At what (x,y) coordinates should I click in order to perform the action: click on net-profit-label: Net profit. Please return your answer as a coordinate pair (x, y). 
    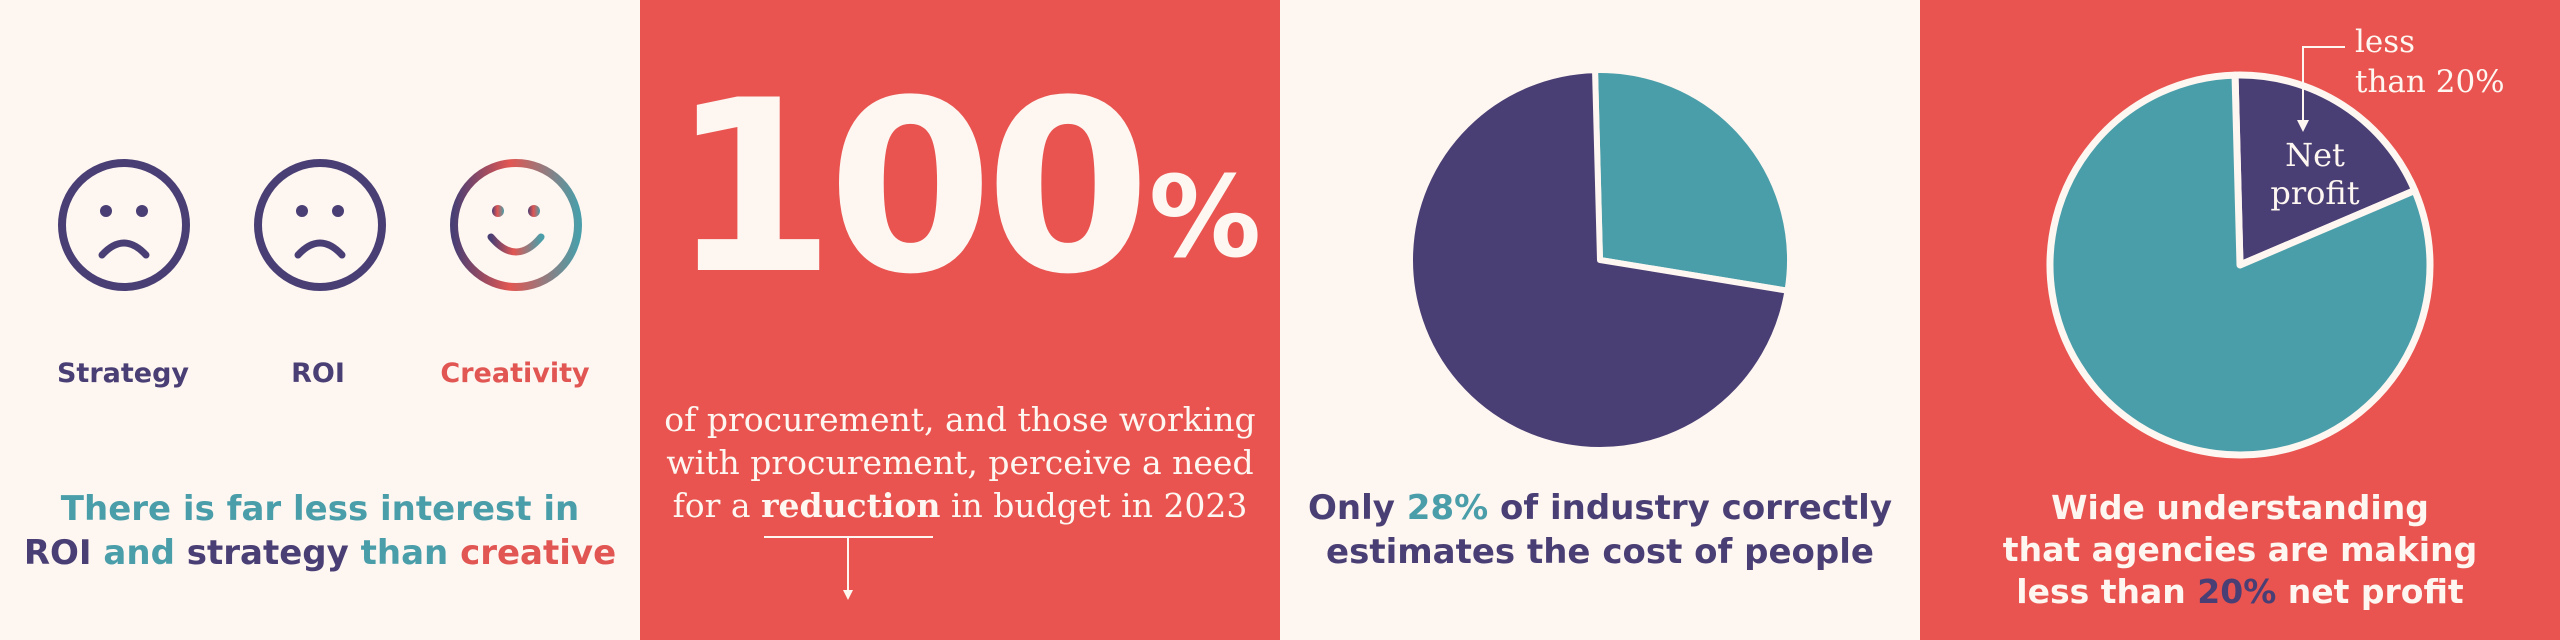
    Looking at the image, I should click on (2315, 174).